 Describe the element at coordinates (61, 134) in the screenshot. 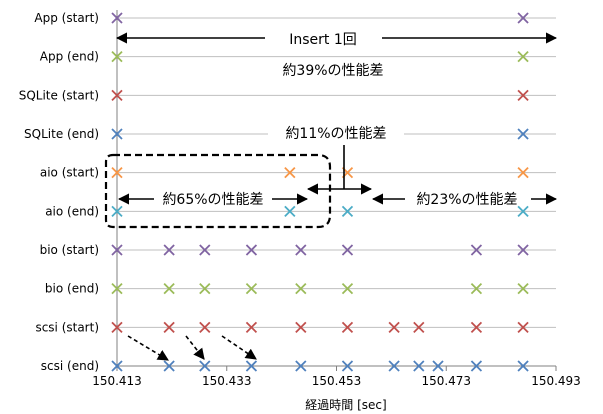

I see `y-tick-label: SQLite (end)` at that location.